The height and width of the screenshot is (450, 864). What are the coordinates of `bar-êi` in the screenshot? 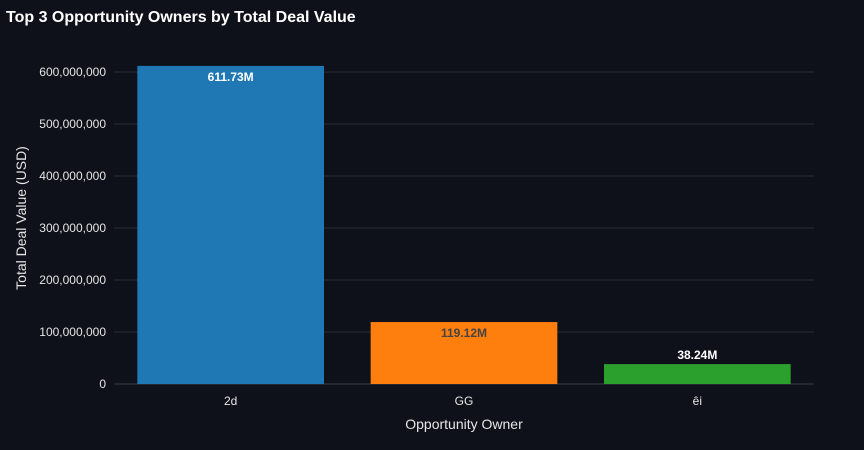 It's located at (697, 374).